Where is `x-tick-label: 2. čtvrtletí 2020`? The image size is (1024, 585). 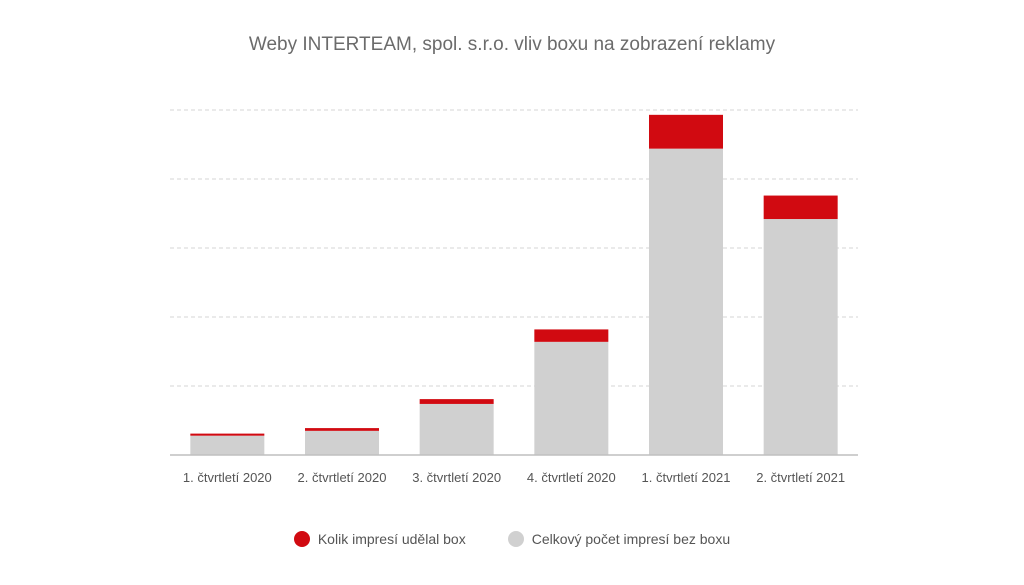 x-tick-label: 2. čtvrtletí 2020 is located at coordinates (342, 477).